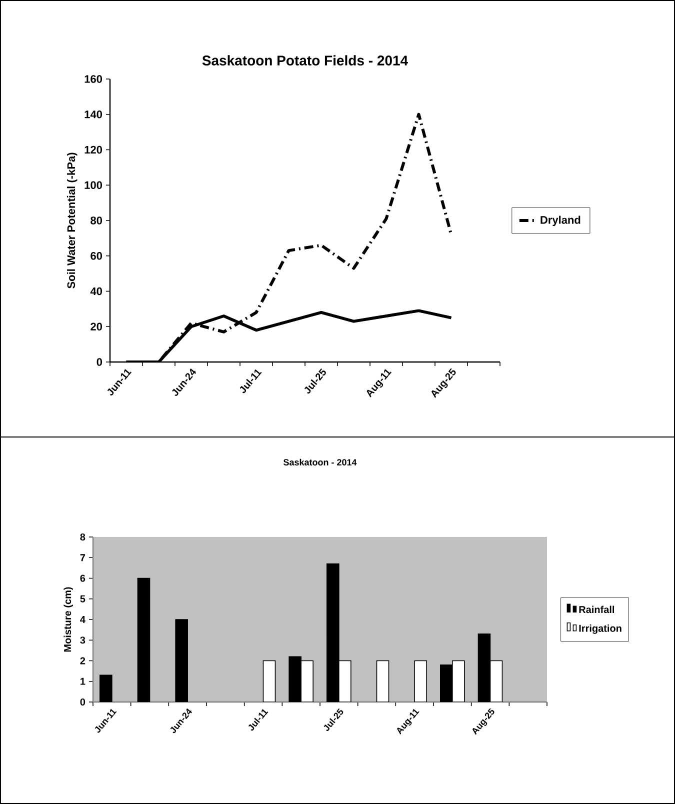  Describe the element at coordinates (83, 660) in the screenshot. I see `y-tick-label: 2` at that location.